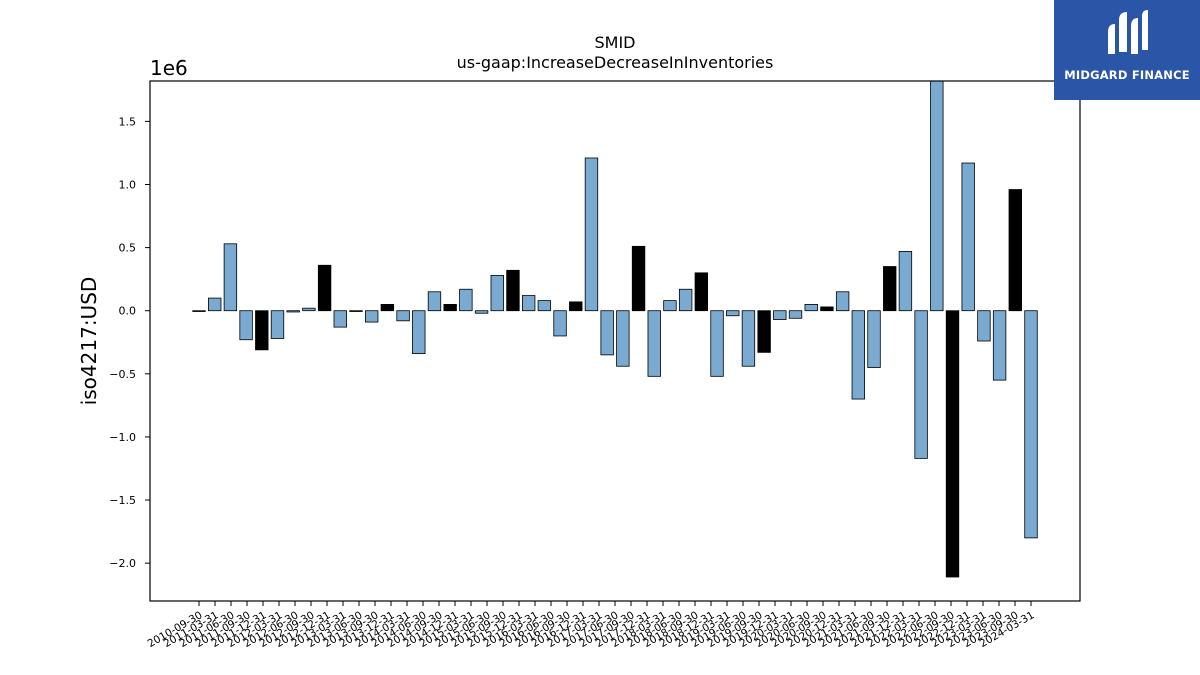 The width and height of the screenshot is (1200, 675). Describe the element at coordinates (129, 342) in the screenshot. I see `y-ticks: −2.0 −1.5 −1.0 −0.5 0.0 0.5 1.0 1.5` at that location.